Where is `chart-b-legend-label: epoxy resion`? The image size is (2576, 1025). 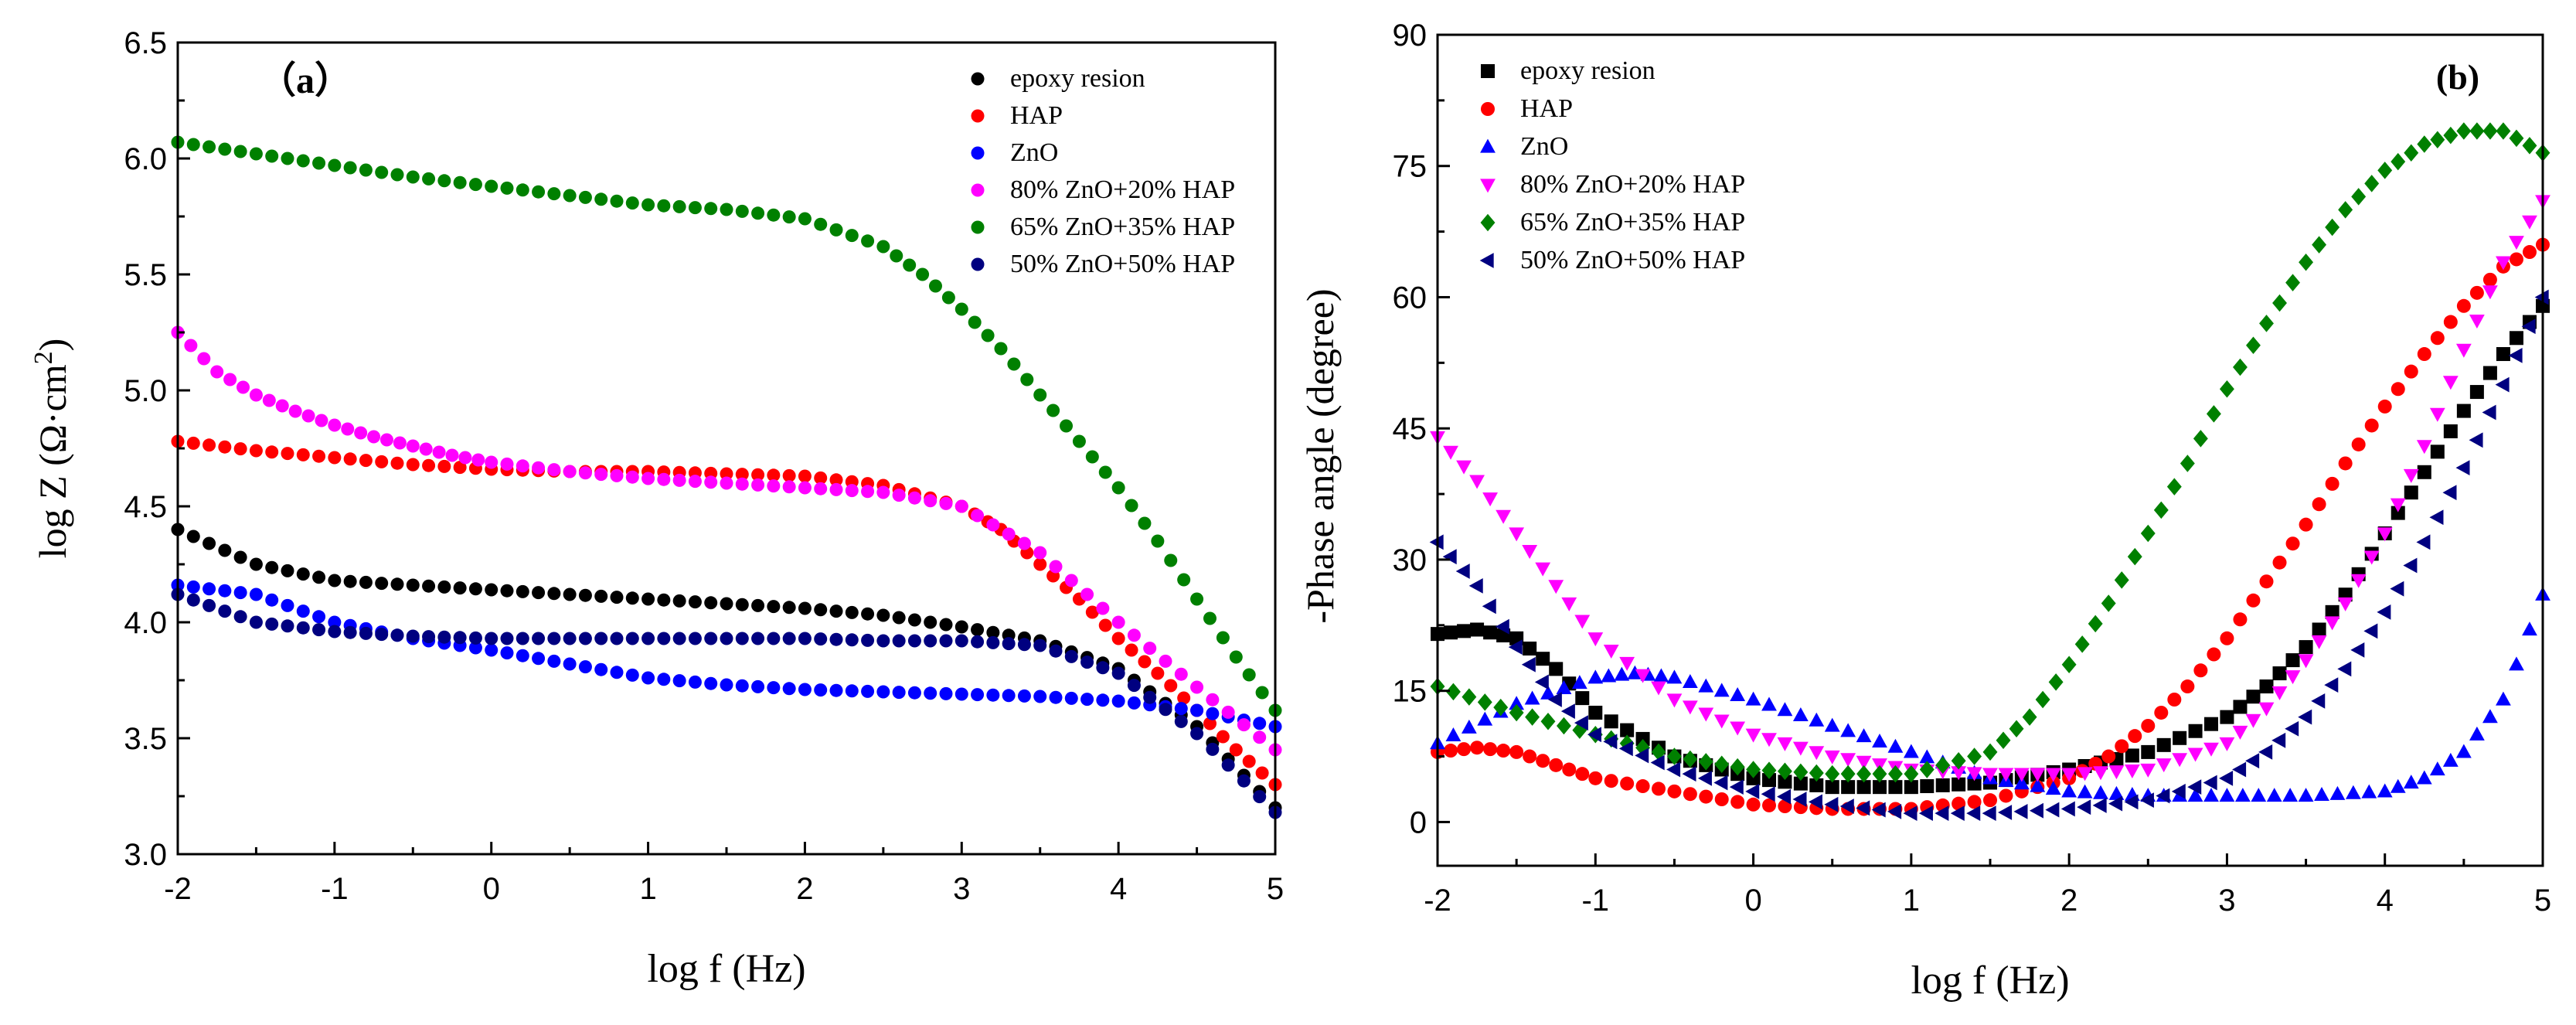 chart-b-legend-label: epoxy resion is located at coordinates (1588, 70).